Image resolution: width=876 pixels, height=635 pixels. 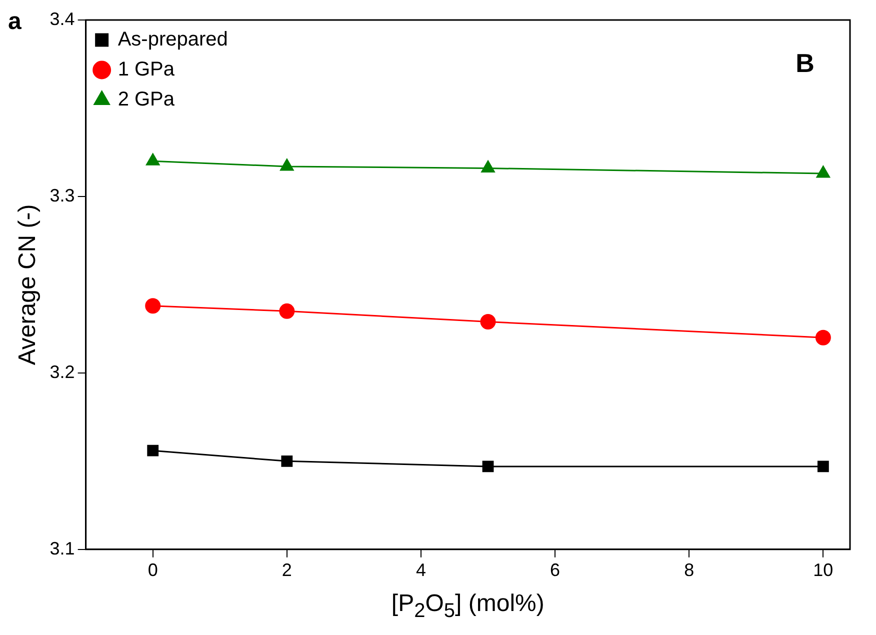 What do you see at coordinates (147, 69) in the screenshot?
I see `legend-label: 1 GPa` at bounding box center [147, 69].